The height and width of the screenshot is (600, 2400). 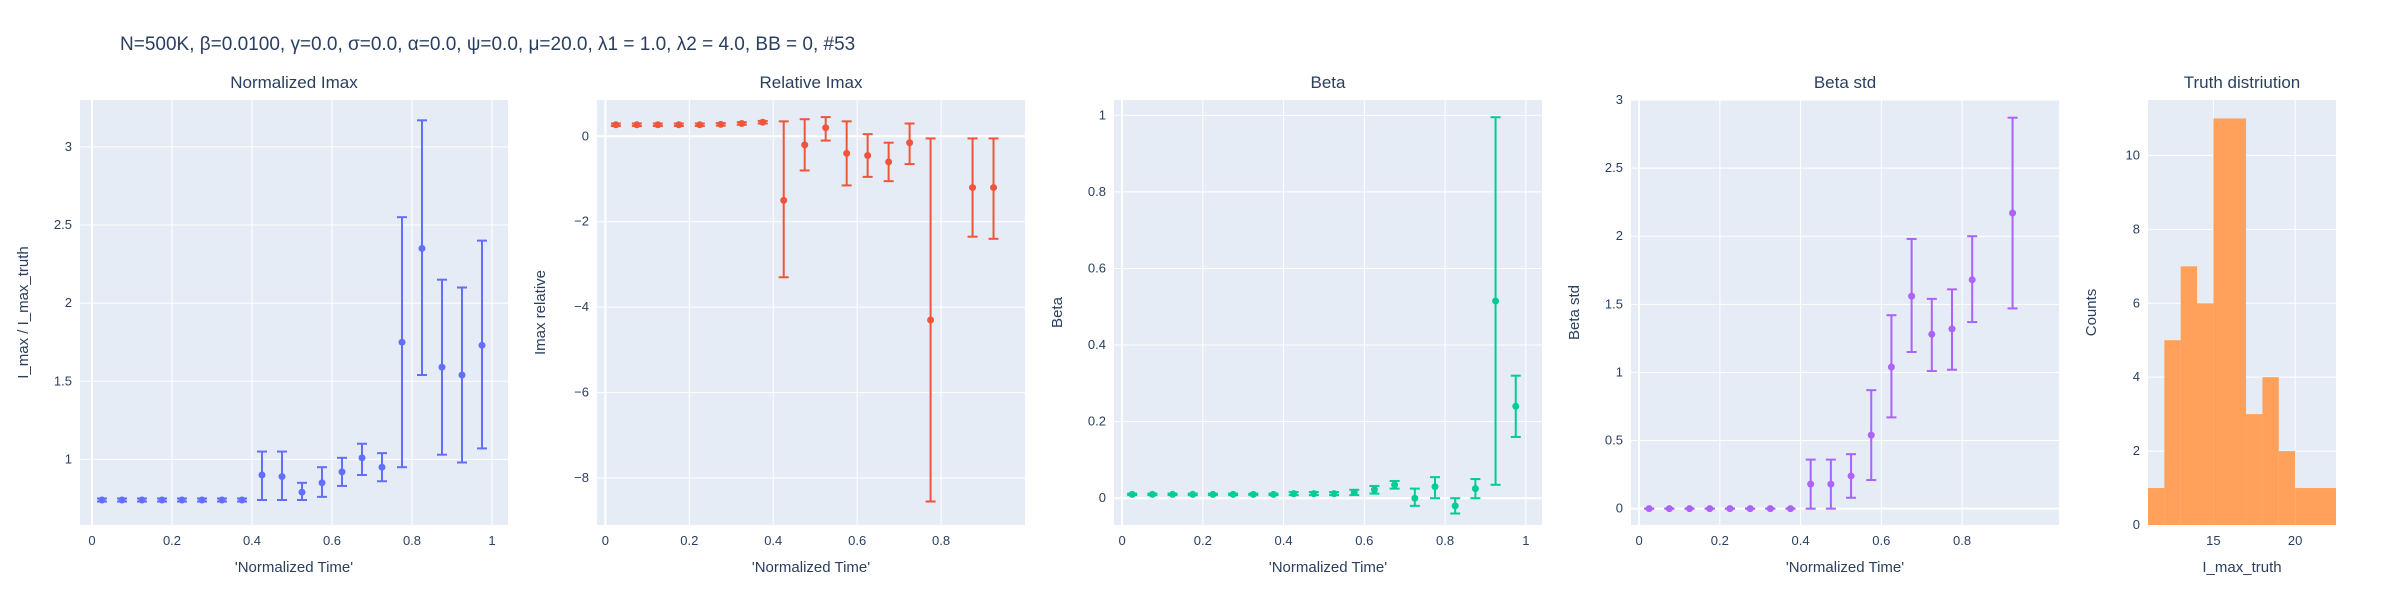 What do you see at coordinates (1102, 114) in the screenshot?
I see `y-tick-label: 1` at bounding box center [1102, 114].